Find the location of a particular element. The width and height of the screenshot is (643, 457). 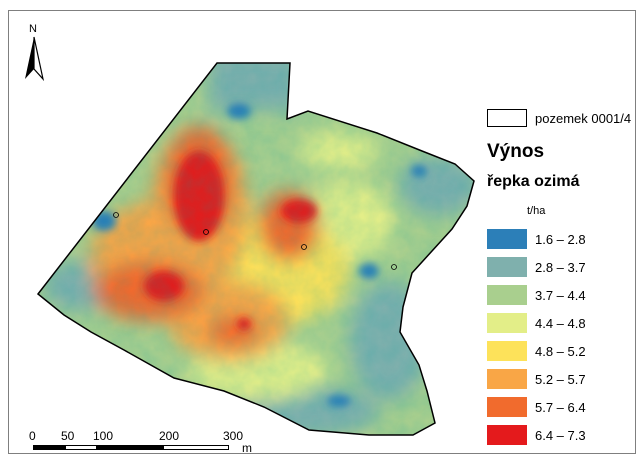

legend-class-label: 1.6 – 2.8 is located at coordinates (560, 239).